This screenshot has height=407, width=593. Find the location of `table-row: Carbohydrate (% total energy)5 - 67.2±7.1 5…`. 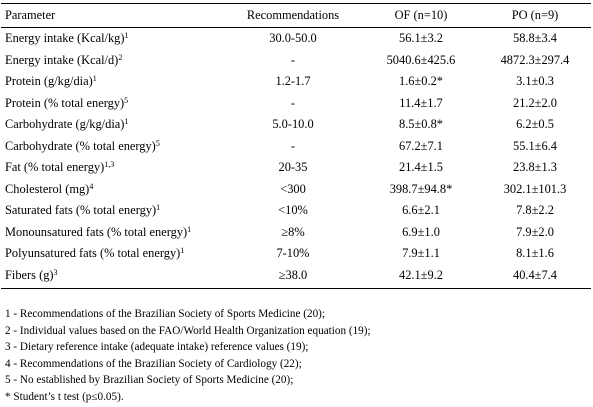

table-row: Carbohydrate (% total energy)5 - 67.2±7.1 5… is located at coordinates (296, 147).